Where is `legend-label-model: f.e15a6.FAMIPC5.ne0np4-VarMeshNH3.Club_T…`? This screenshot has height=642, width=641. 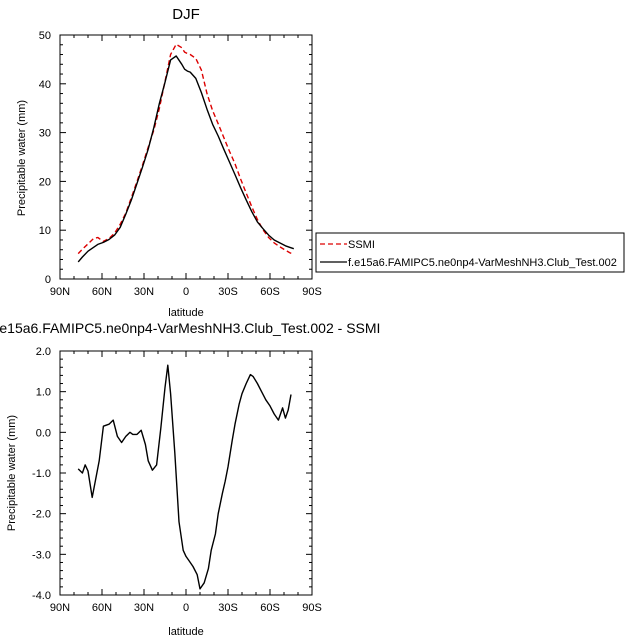 legend-label-model: f.e15a6.FAMIPC5.ne0np4-VarMeshNH3.Club_T… is located at coordinates (482, 263).